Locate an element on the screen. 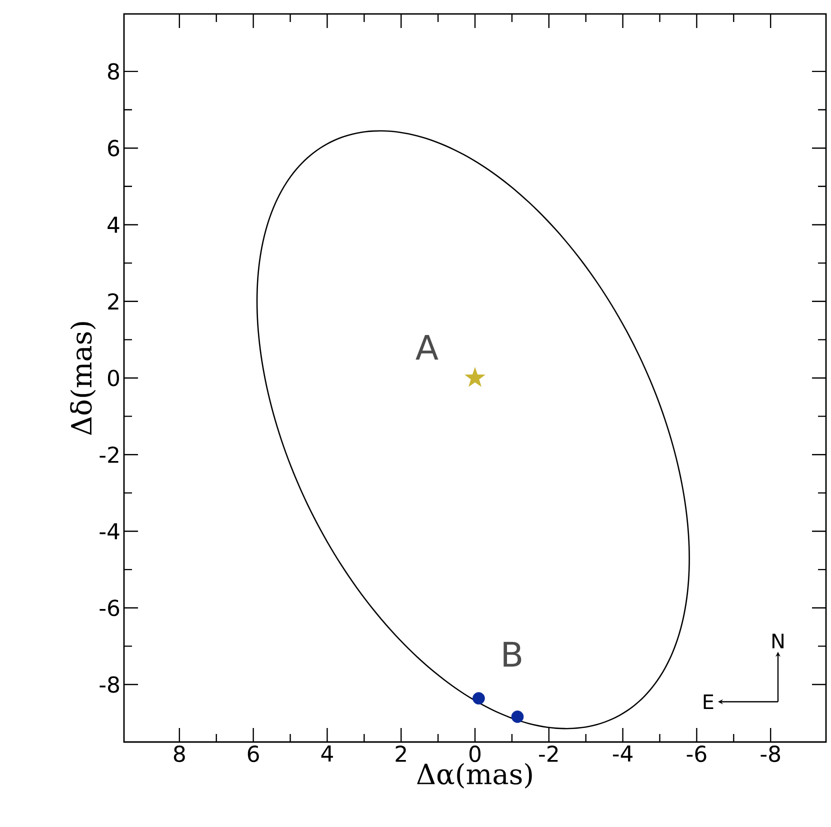 This screenshot has width=831, height=827. annotation: N is located at coordinates (778, 641).